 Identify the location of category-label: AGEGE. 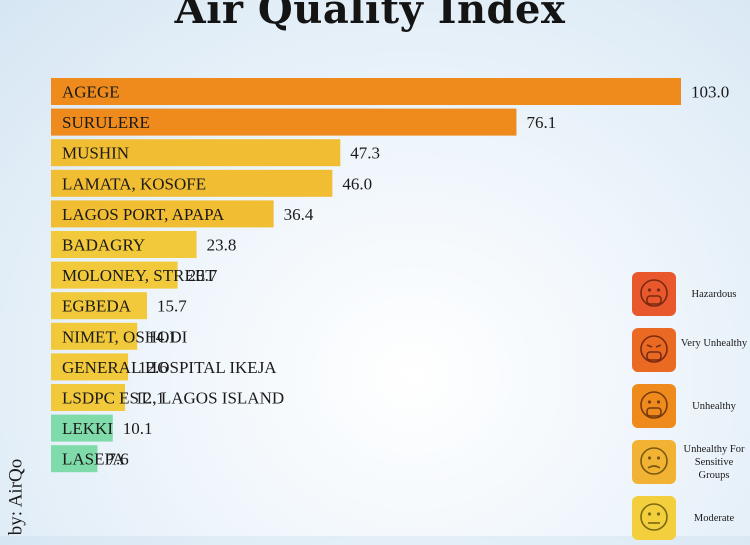
(91, 92).